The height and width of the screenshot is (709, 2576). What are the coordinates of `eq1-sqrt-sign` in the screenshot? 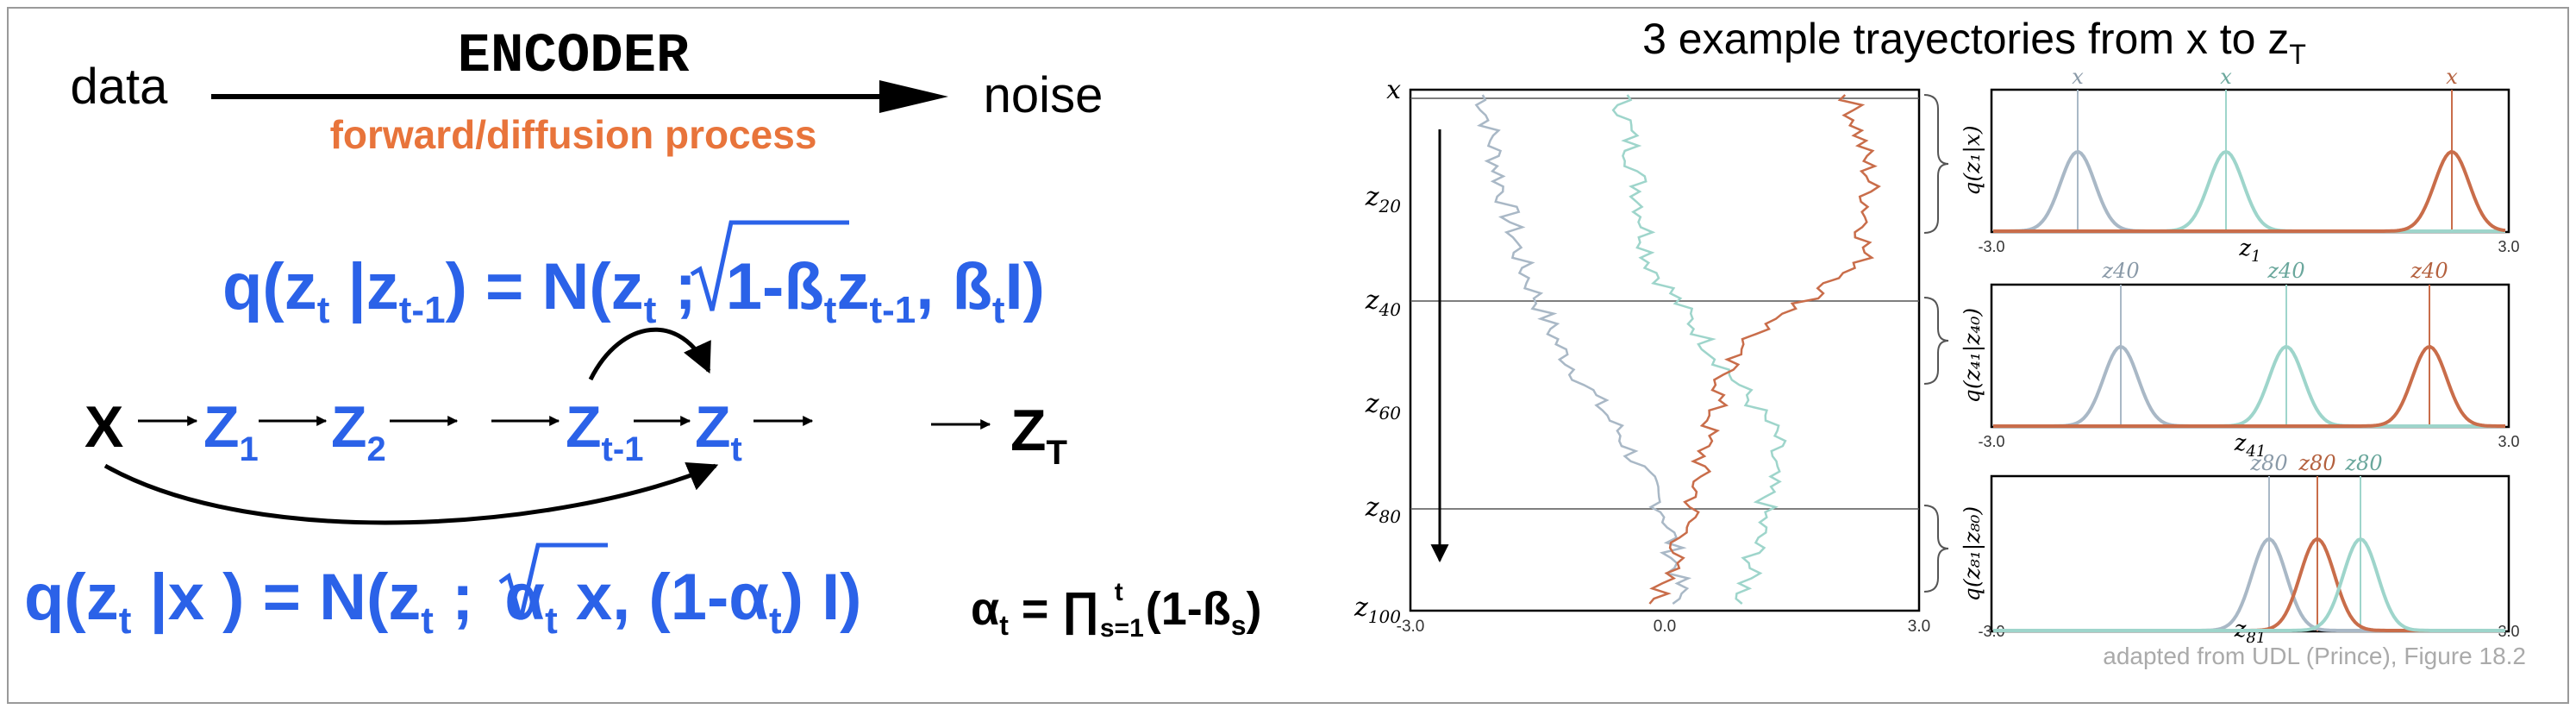 It's located at (770, 265).